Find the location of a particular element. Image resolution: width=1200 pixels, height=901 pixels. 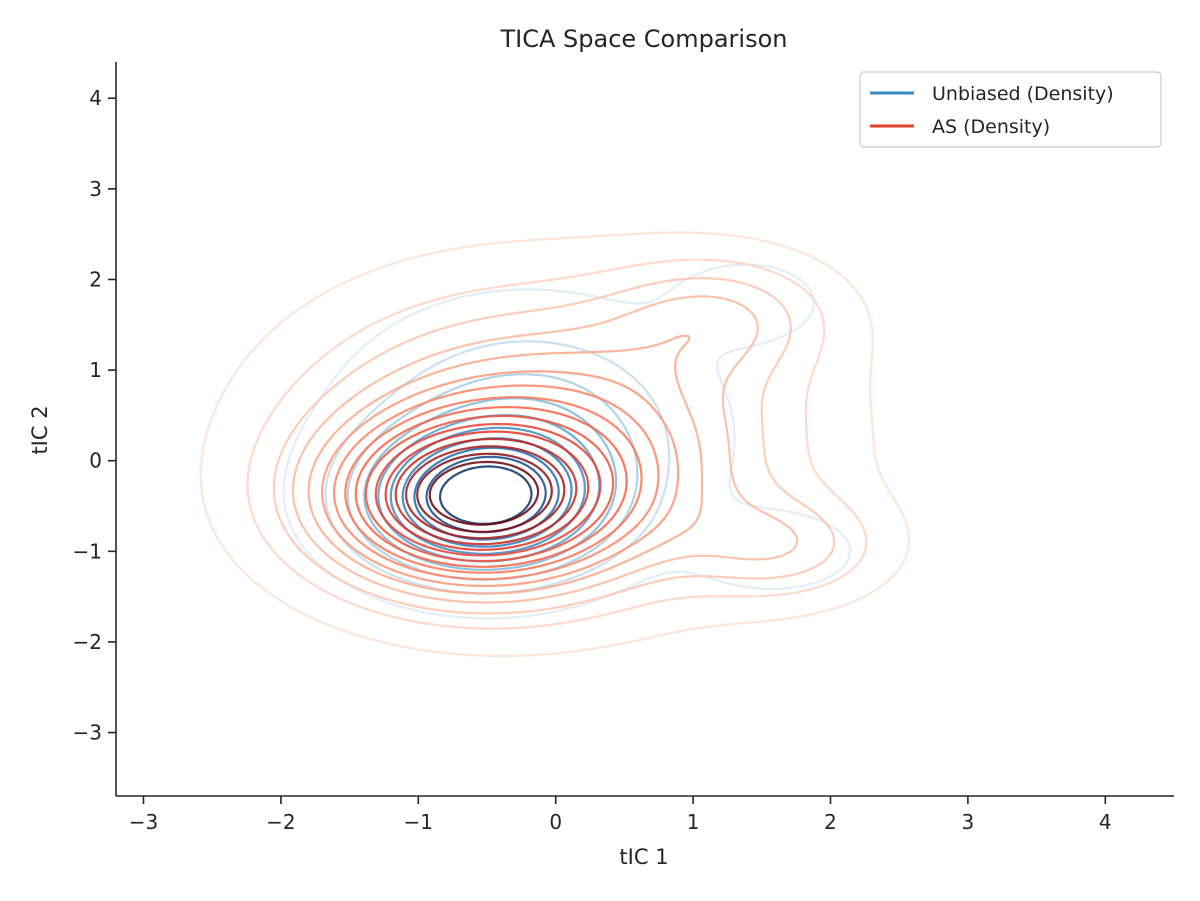

x-tick-label: −2 is located at coordinates (280, 822).